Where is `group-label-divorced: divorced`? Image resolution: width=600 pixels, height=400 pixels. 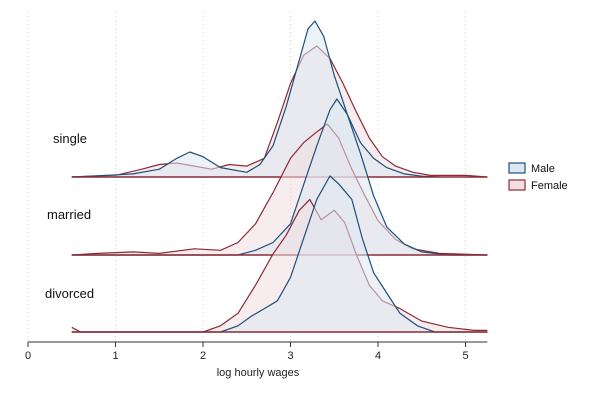
group-label-divorced: divorced is located at coordinates (69, 293).